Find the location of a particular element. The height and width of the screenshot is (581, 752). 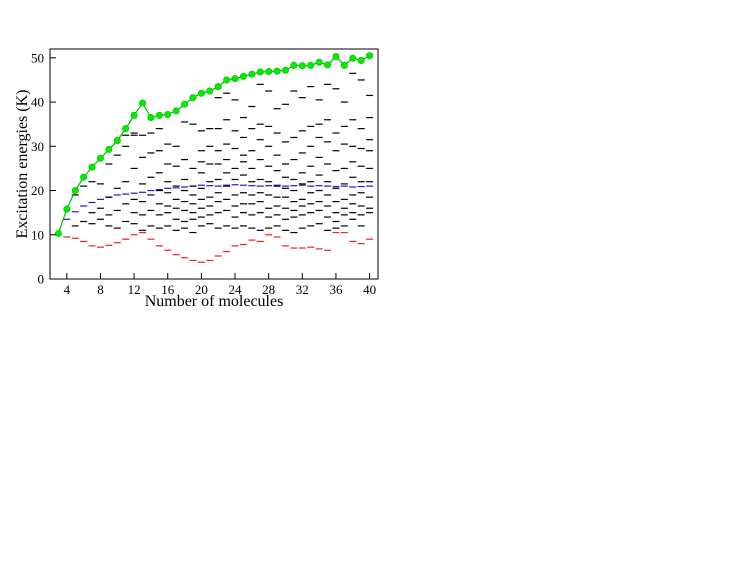

energy-levels-layer is located at coordinates (218, 167).